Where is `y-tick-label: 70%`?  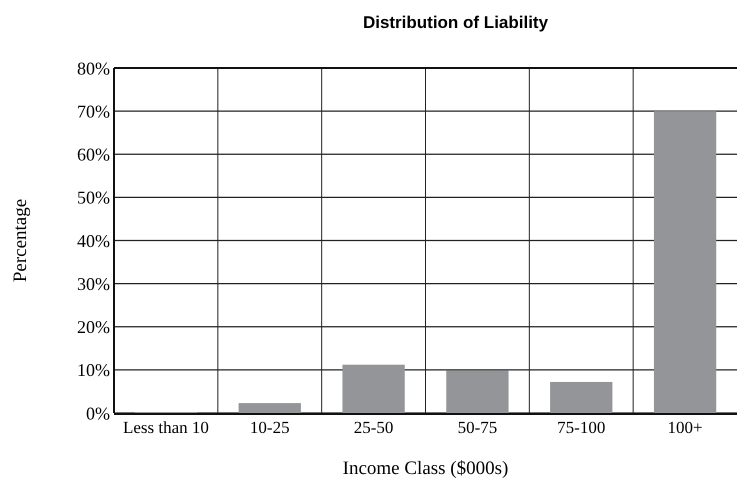
y-tick-label: 70% is located at coordinates (93, 111).